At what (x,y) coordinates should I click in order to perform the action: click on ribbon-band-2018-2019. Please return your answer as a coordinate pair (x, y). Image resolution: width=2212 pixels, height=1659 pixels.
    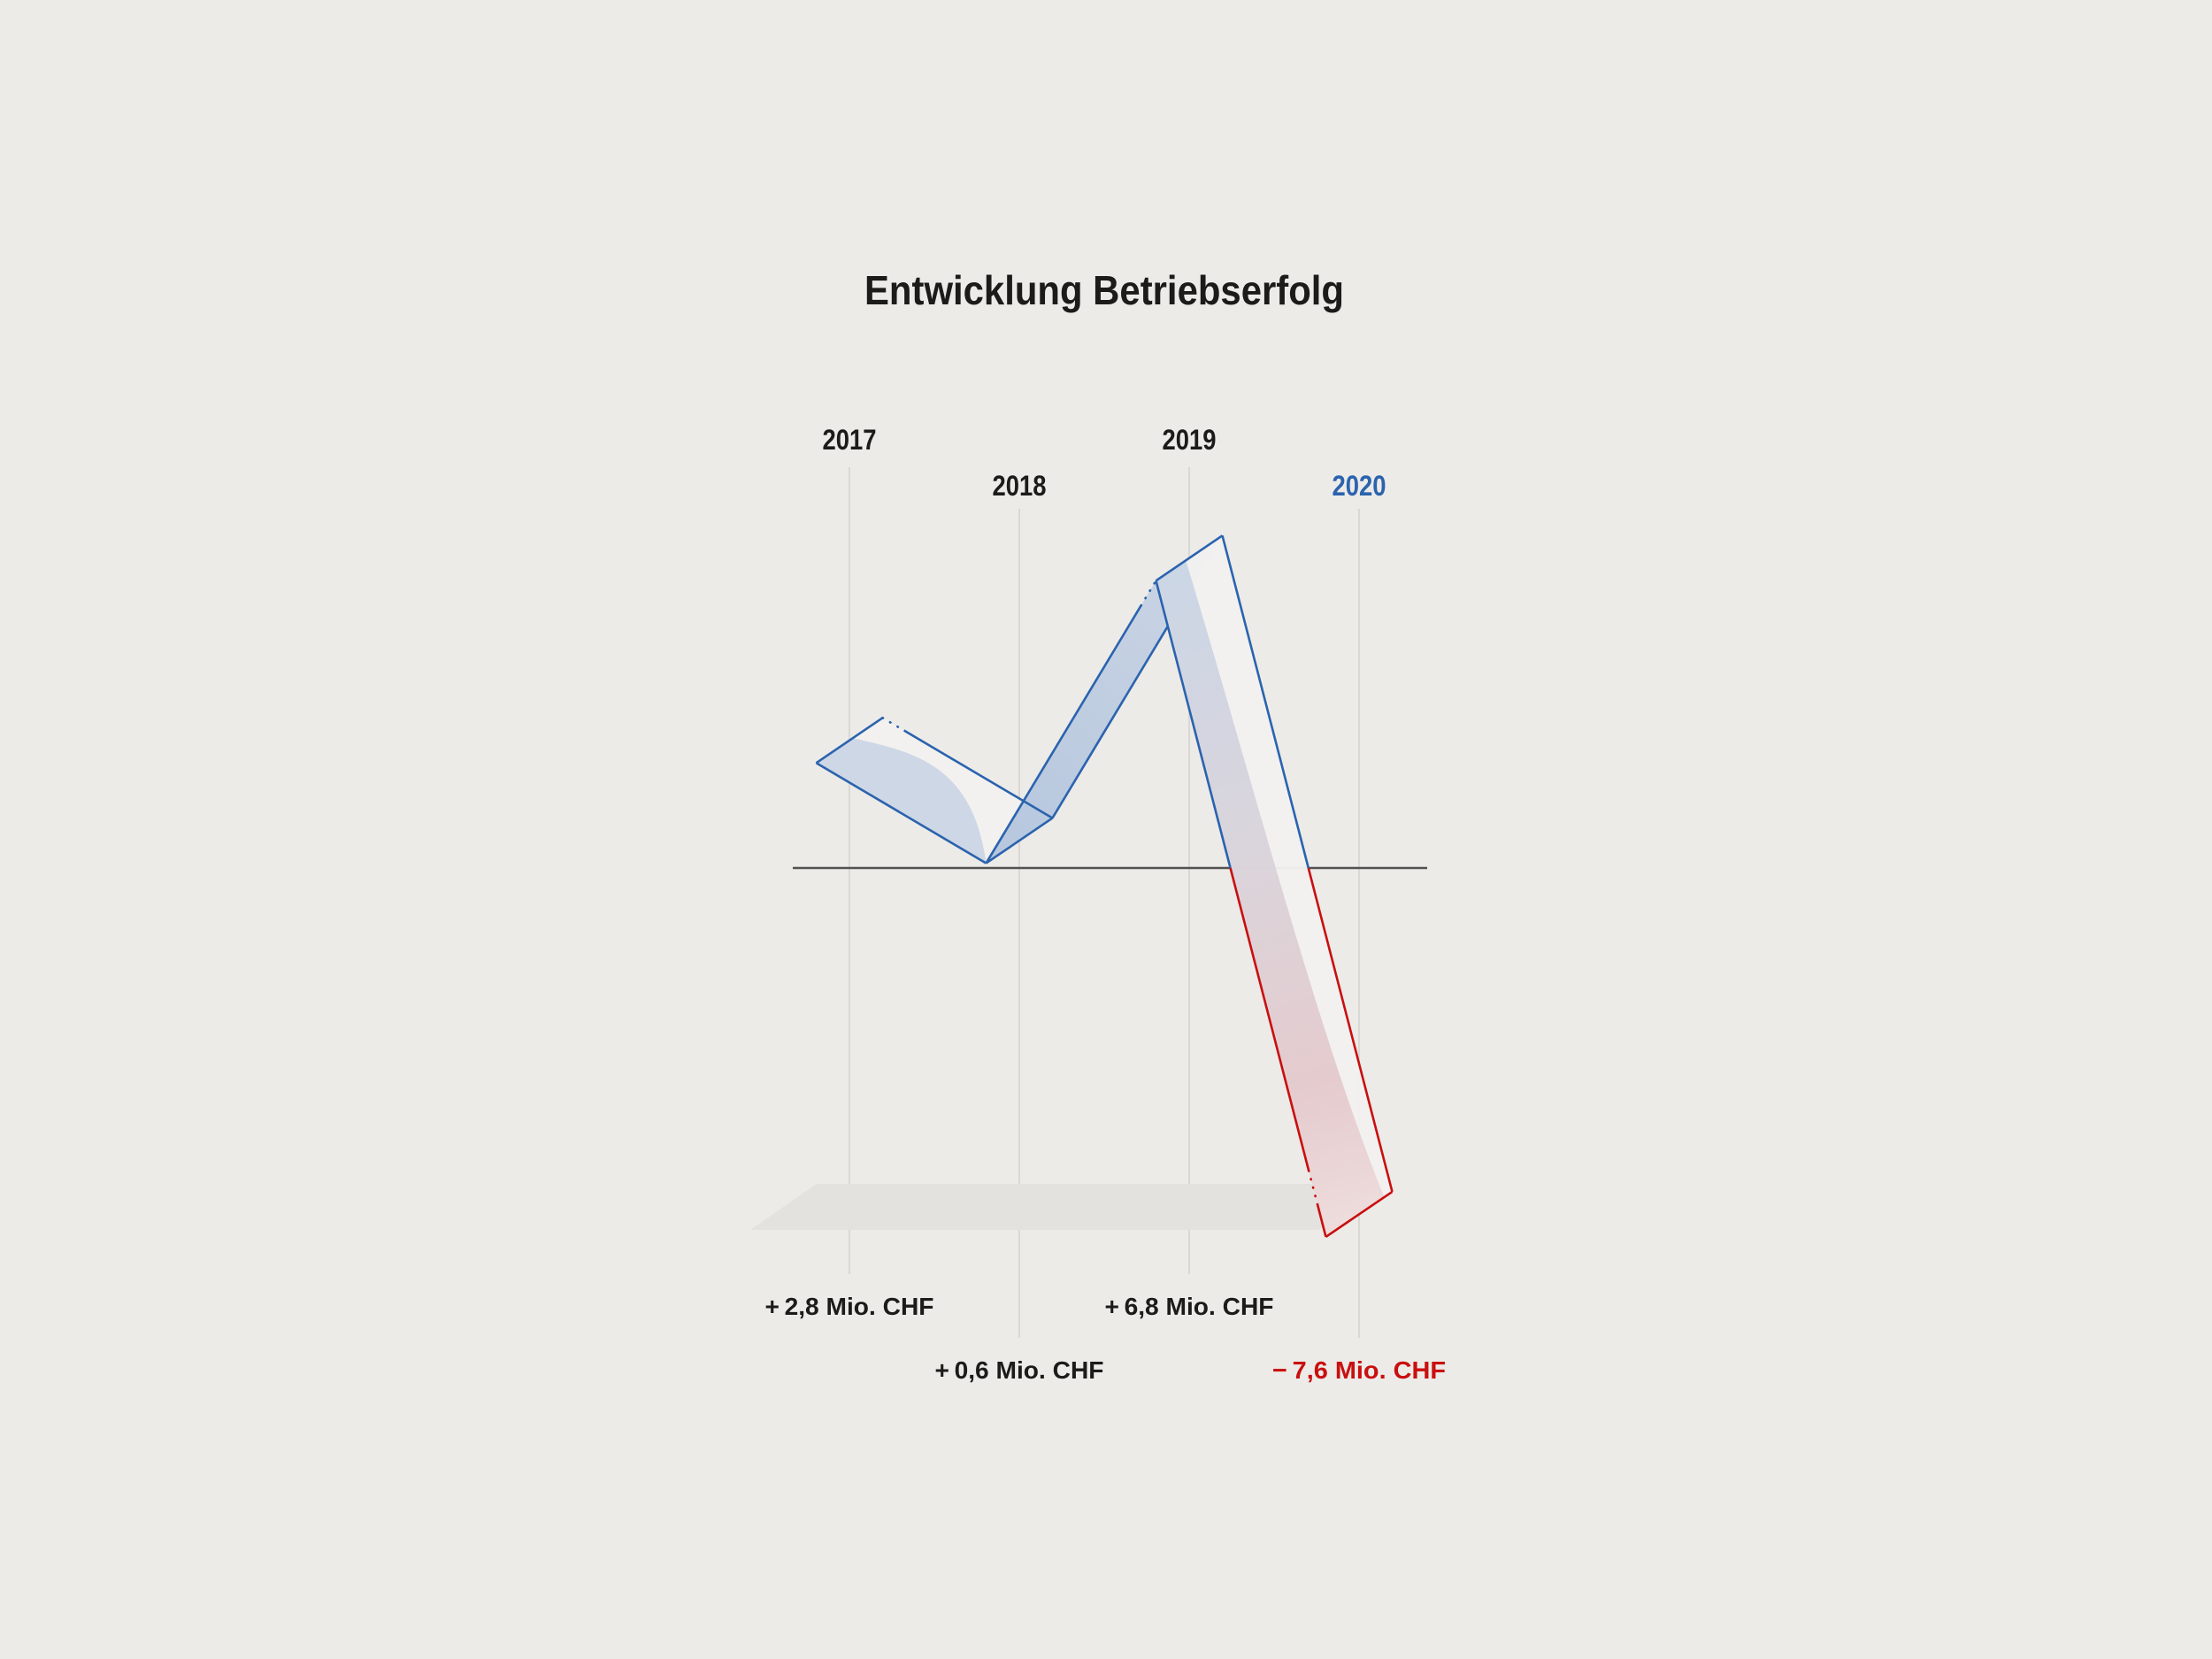
    Looking at the image, I should click on (1105, 700).